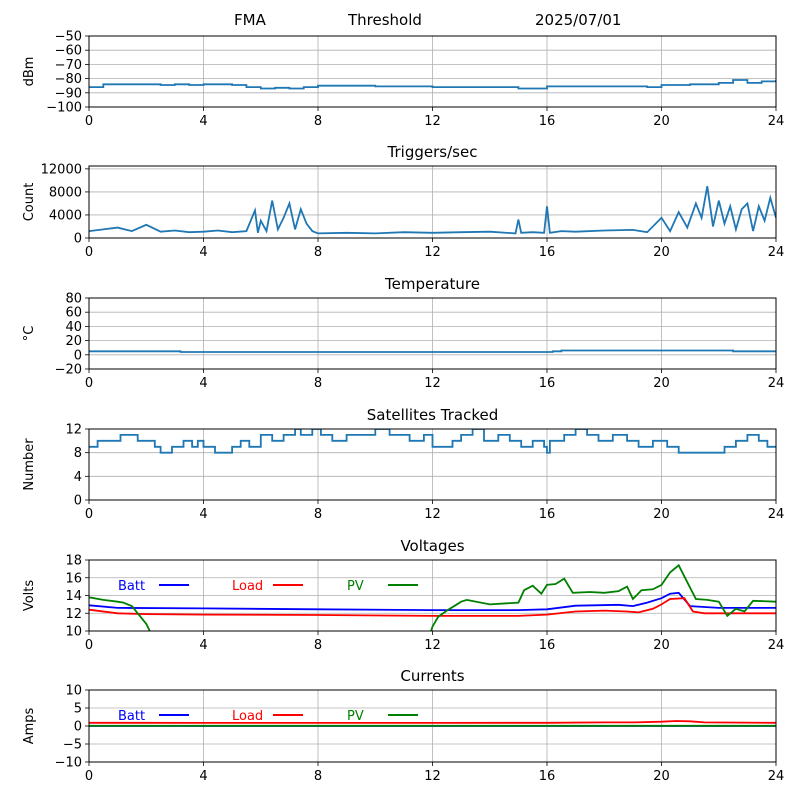 This screenshot has height=805, width=800. I want to click on y-tick-label: 8, so click(78, 453).